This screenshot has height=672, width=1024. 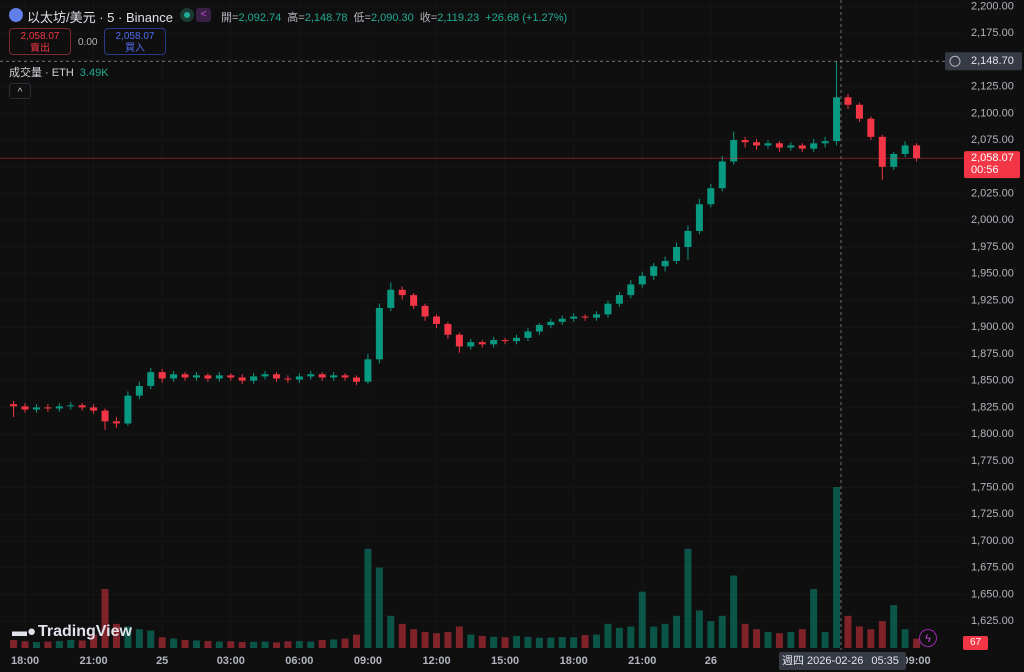 I want to click on ohlc-value: 2,092.74, so click(x=260, y=18).